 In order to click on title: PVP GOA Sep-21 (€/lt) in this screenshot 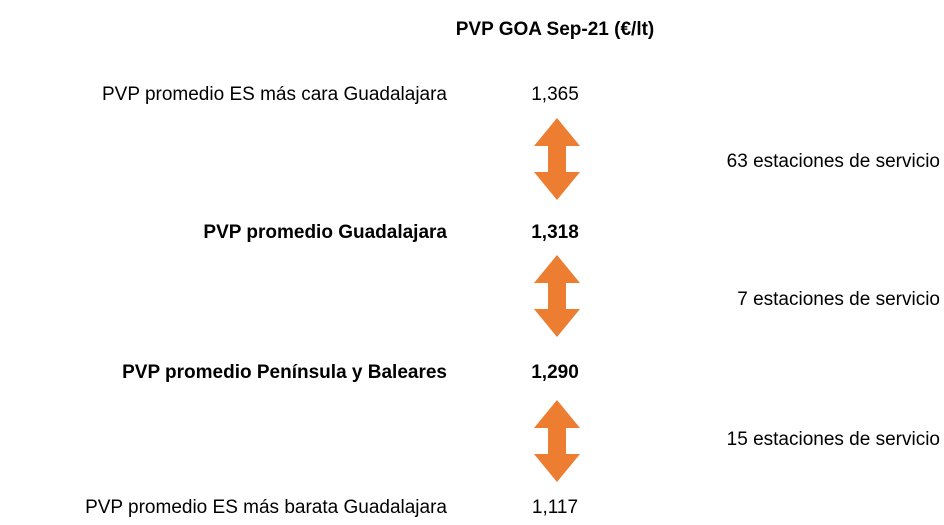, I will do `click(555, 29)`.